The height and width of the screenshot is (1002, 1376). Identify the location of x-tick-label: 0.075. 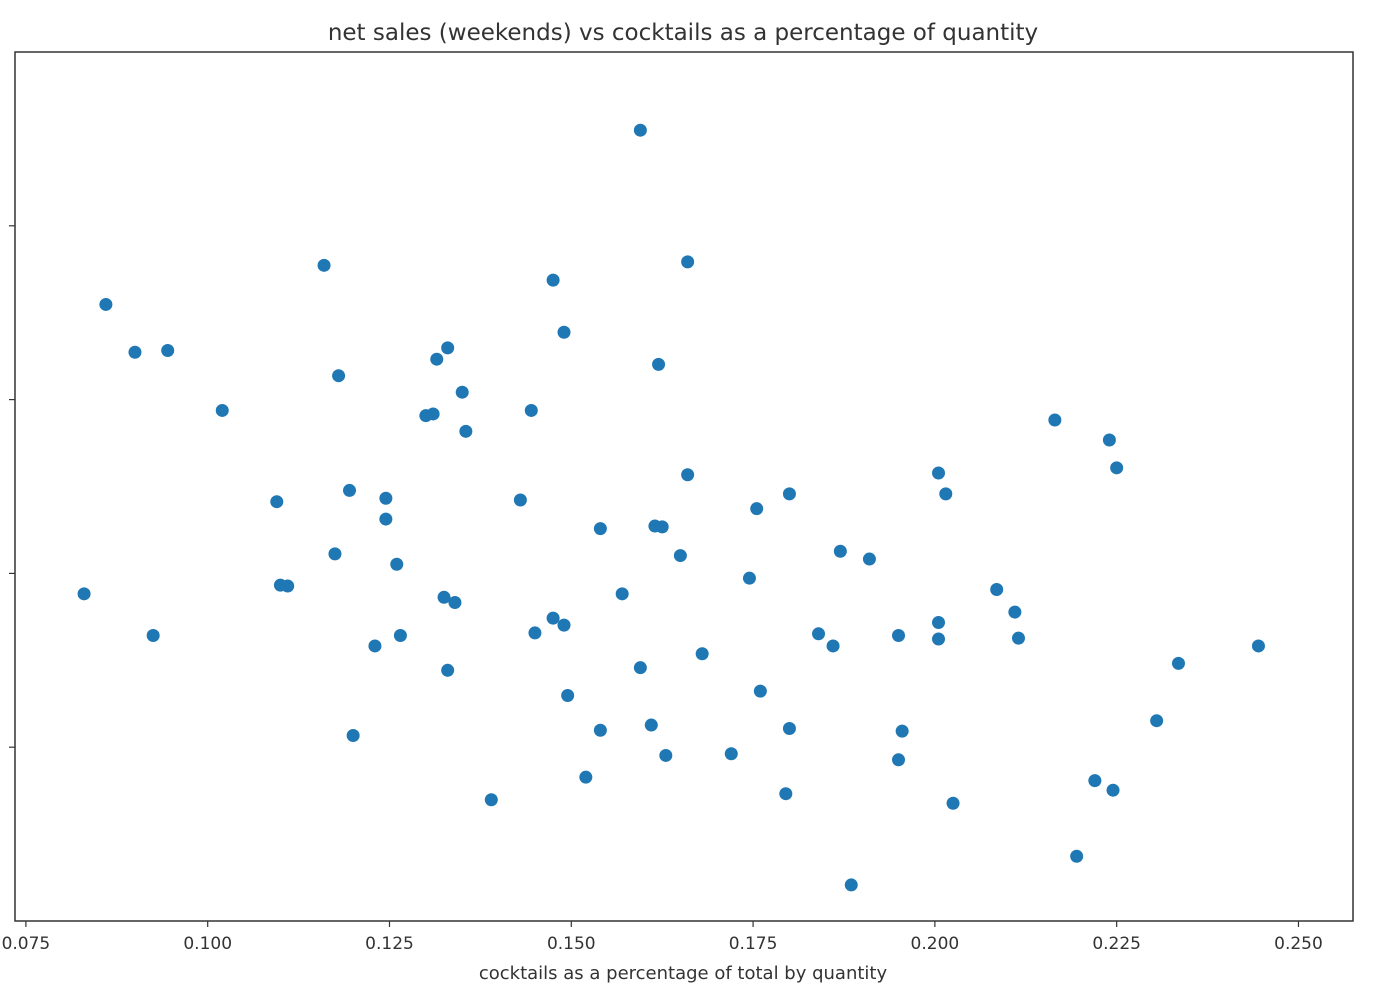
(26, 944).